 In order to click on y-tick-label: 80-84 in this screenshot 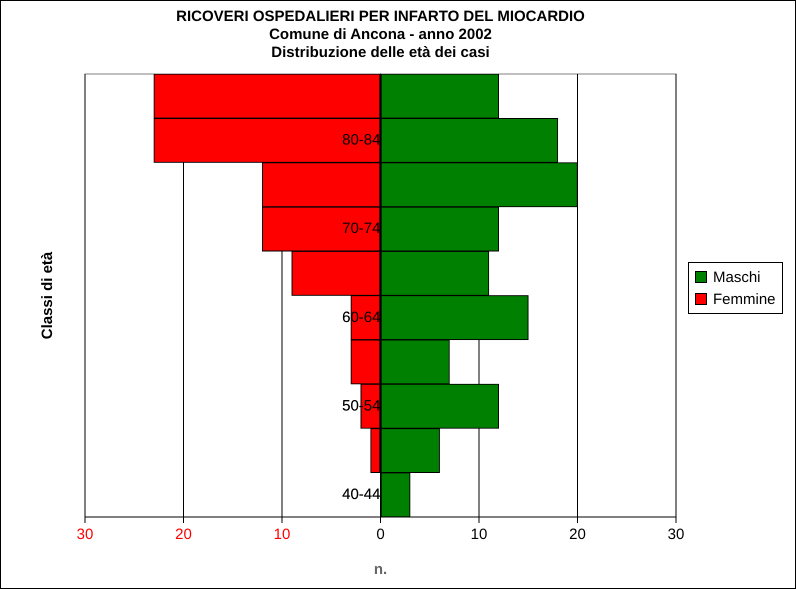, I will do `click(361, 140)`.